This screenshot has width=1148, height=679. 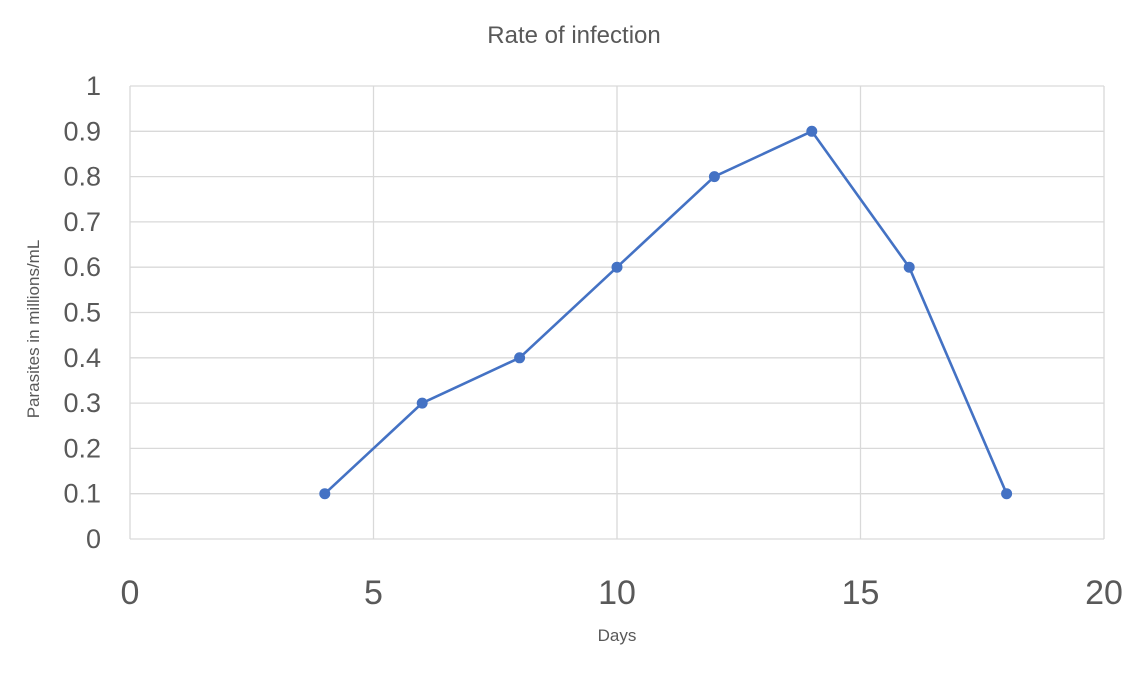 I want to click on y-axis-label: Parasites in millions/mL, so click(x=33, y=329).